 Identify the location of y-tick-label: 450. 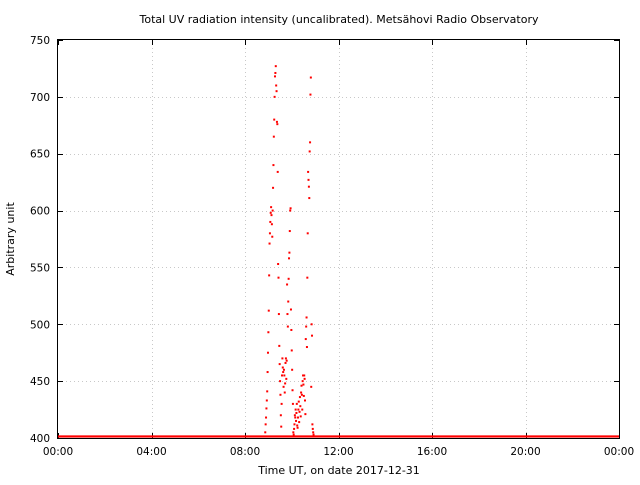
(40, 382).